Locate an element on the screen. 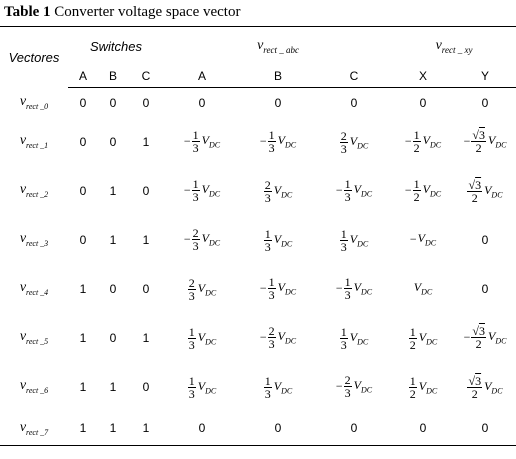  vector-name: vrect _0 is located at coordinates (34, 102).